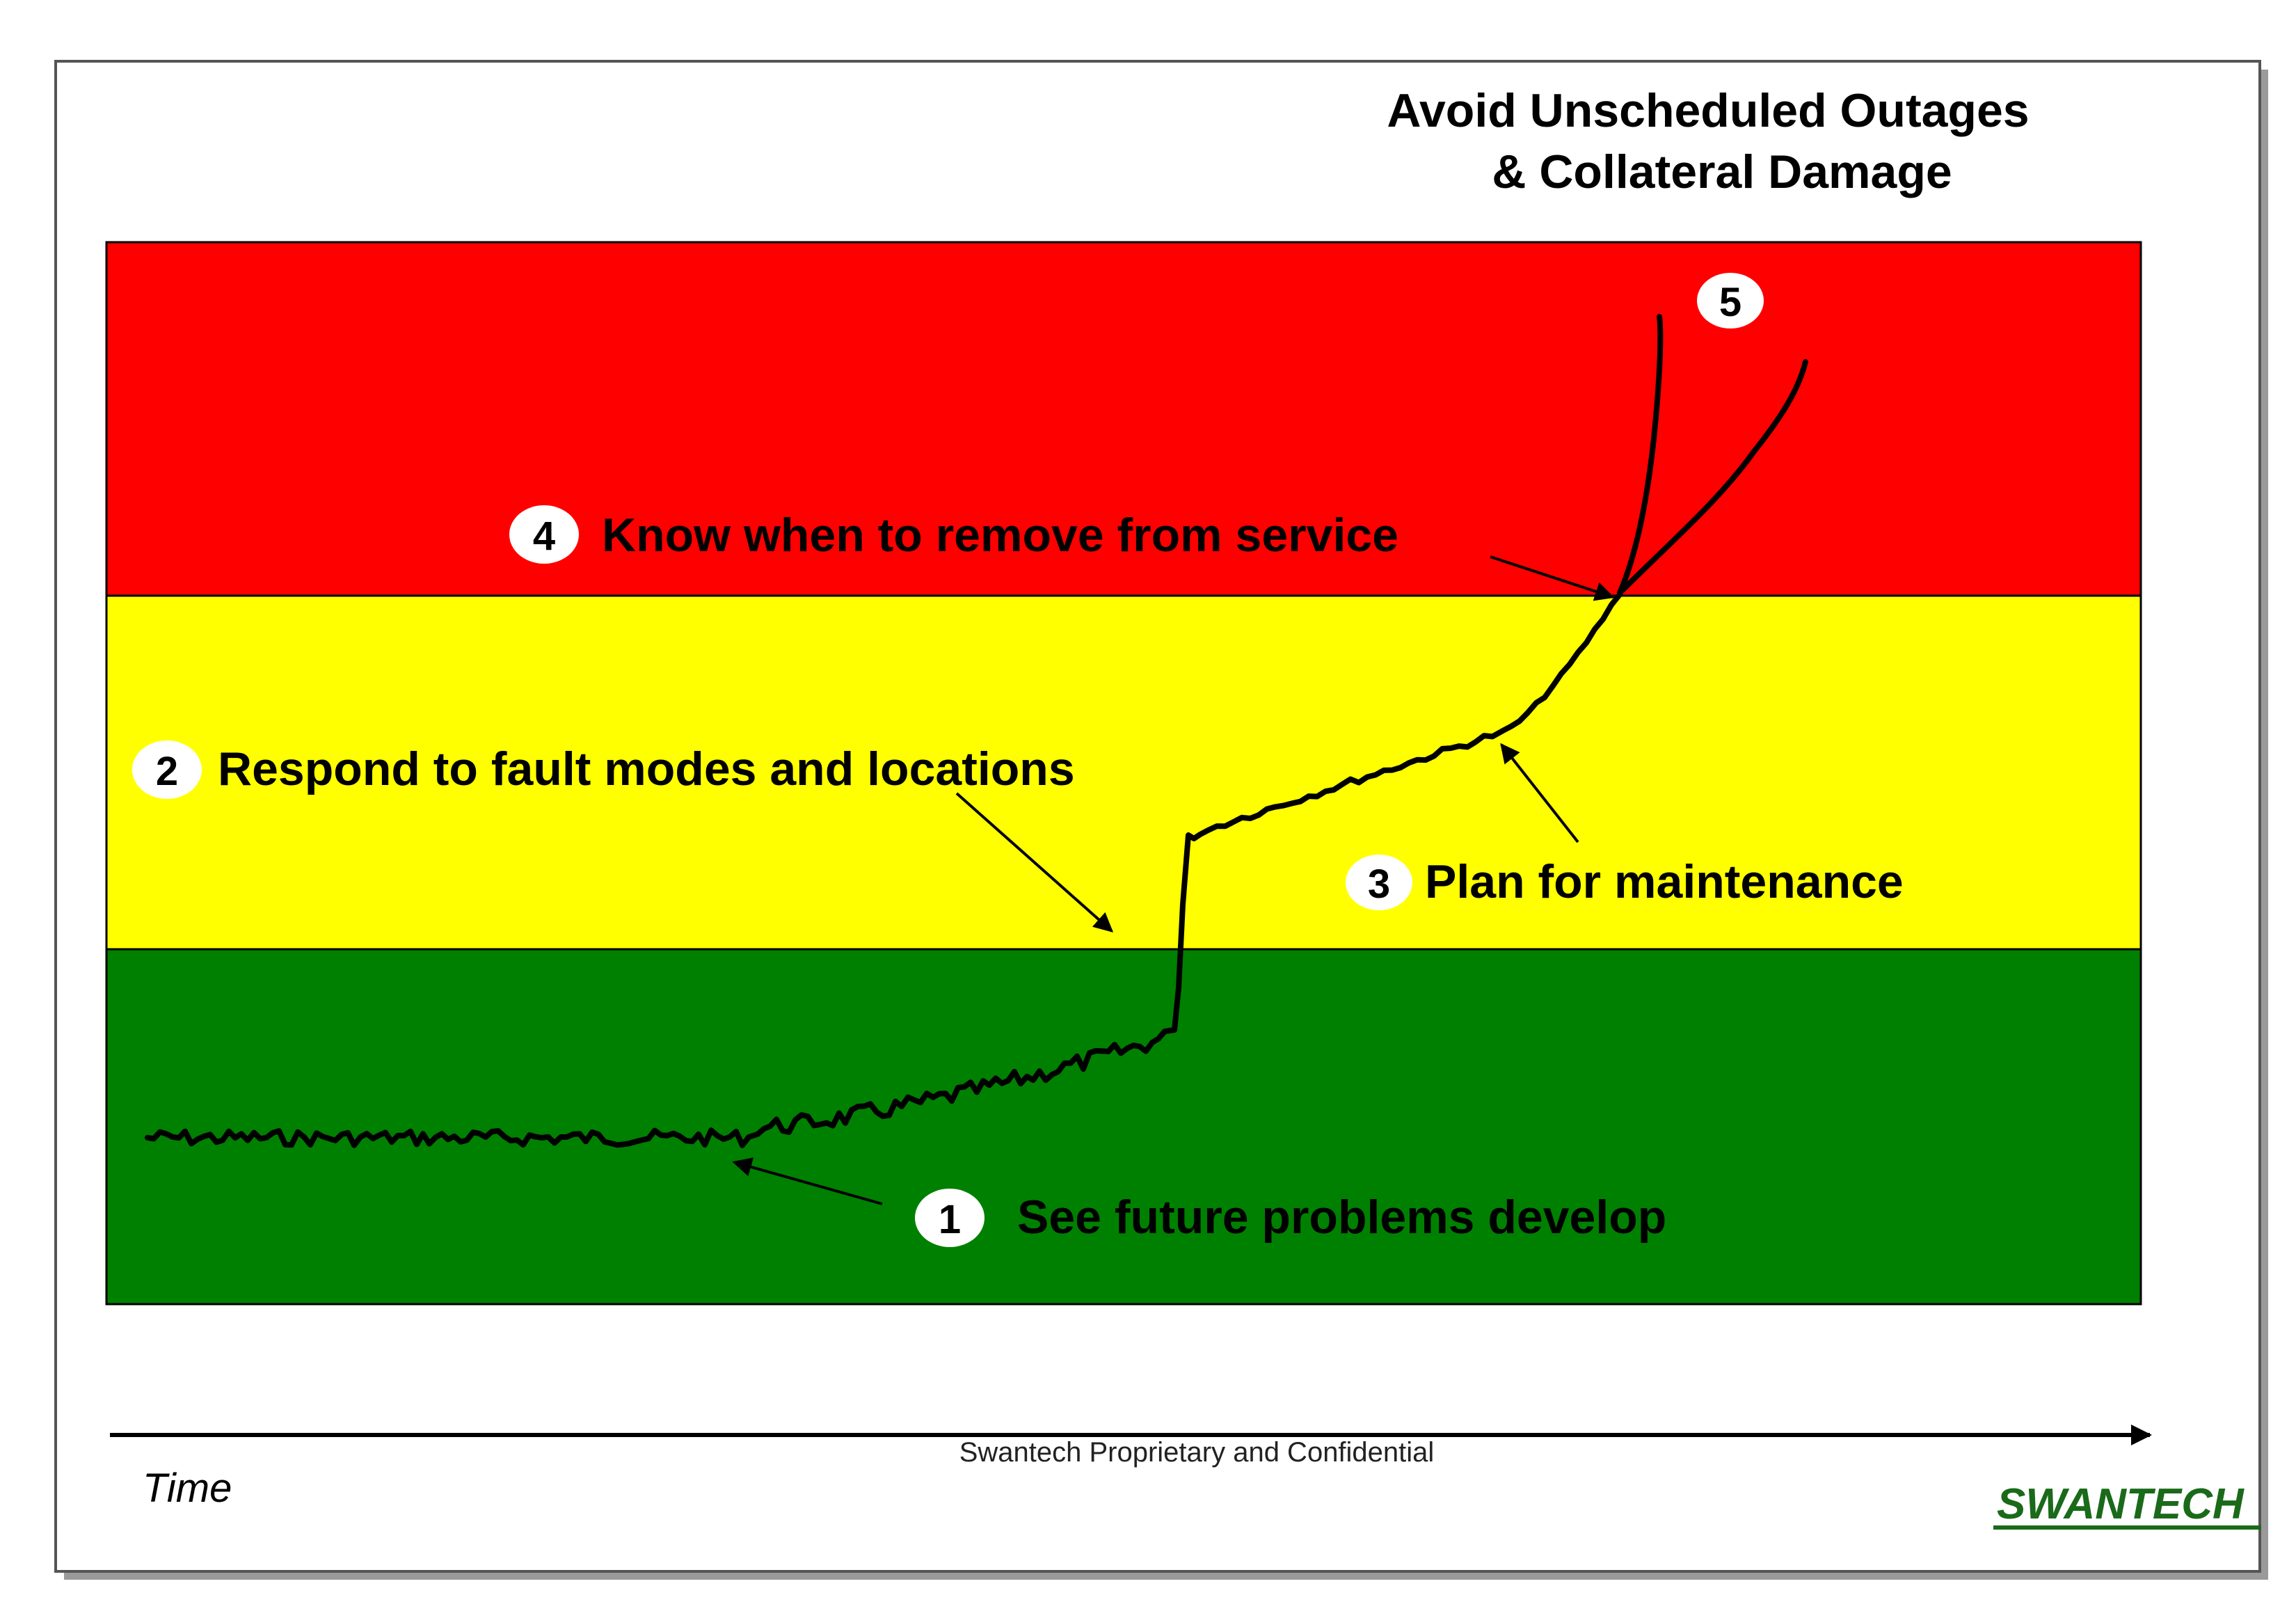 This screenshot has height=1618, width=2296. I want to click on callout-4-badge, so click(544, 534).